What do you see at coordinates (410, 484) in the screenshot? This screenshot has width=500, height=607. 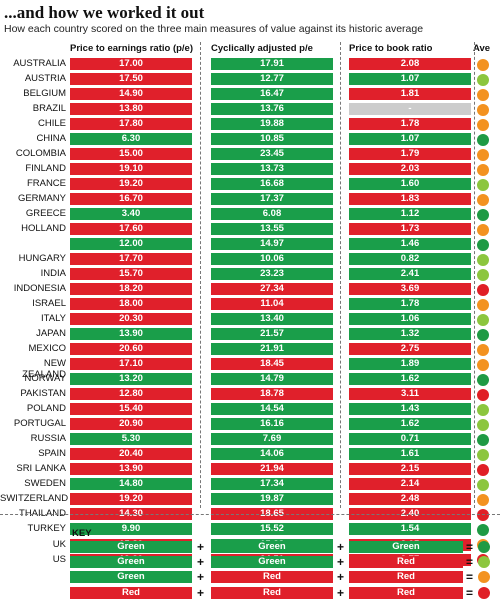 I see `pb-value: 2.14` at bounding box center [410, 484].